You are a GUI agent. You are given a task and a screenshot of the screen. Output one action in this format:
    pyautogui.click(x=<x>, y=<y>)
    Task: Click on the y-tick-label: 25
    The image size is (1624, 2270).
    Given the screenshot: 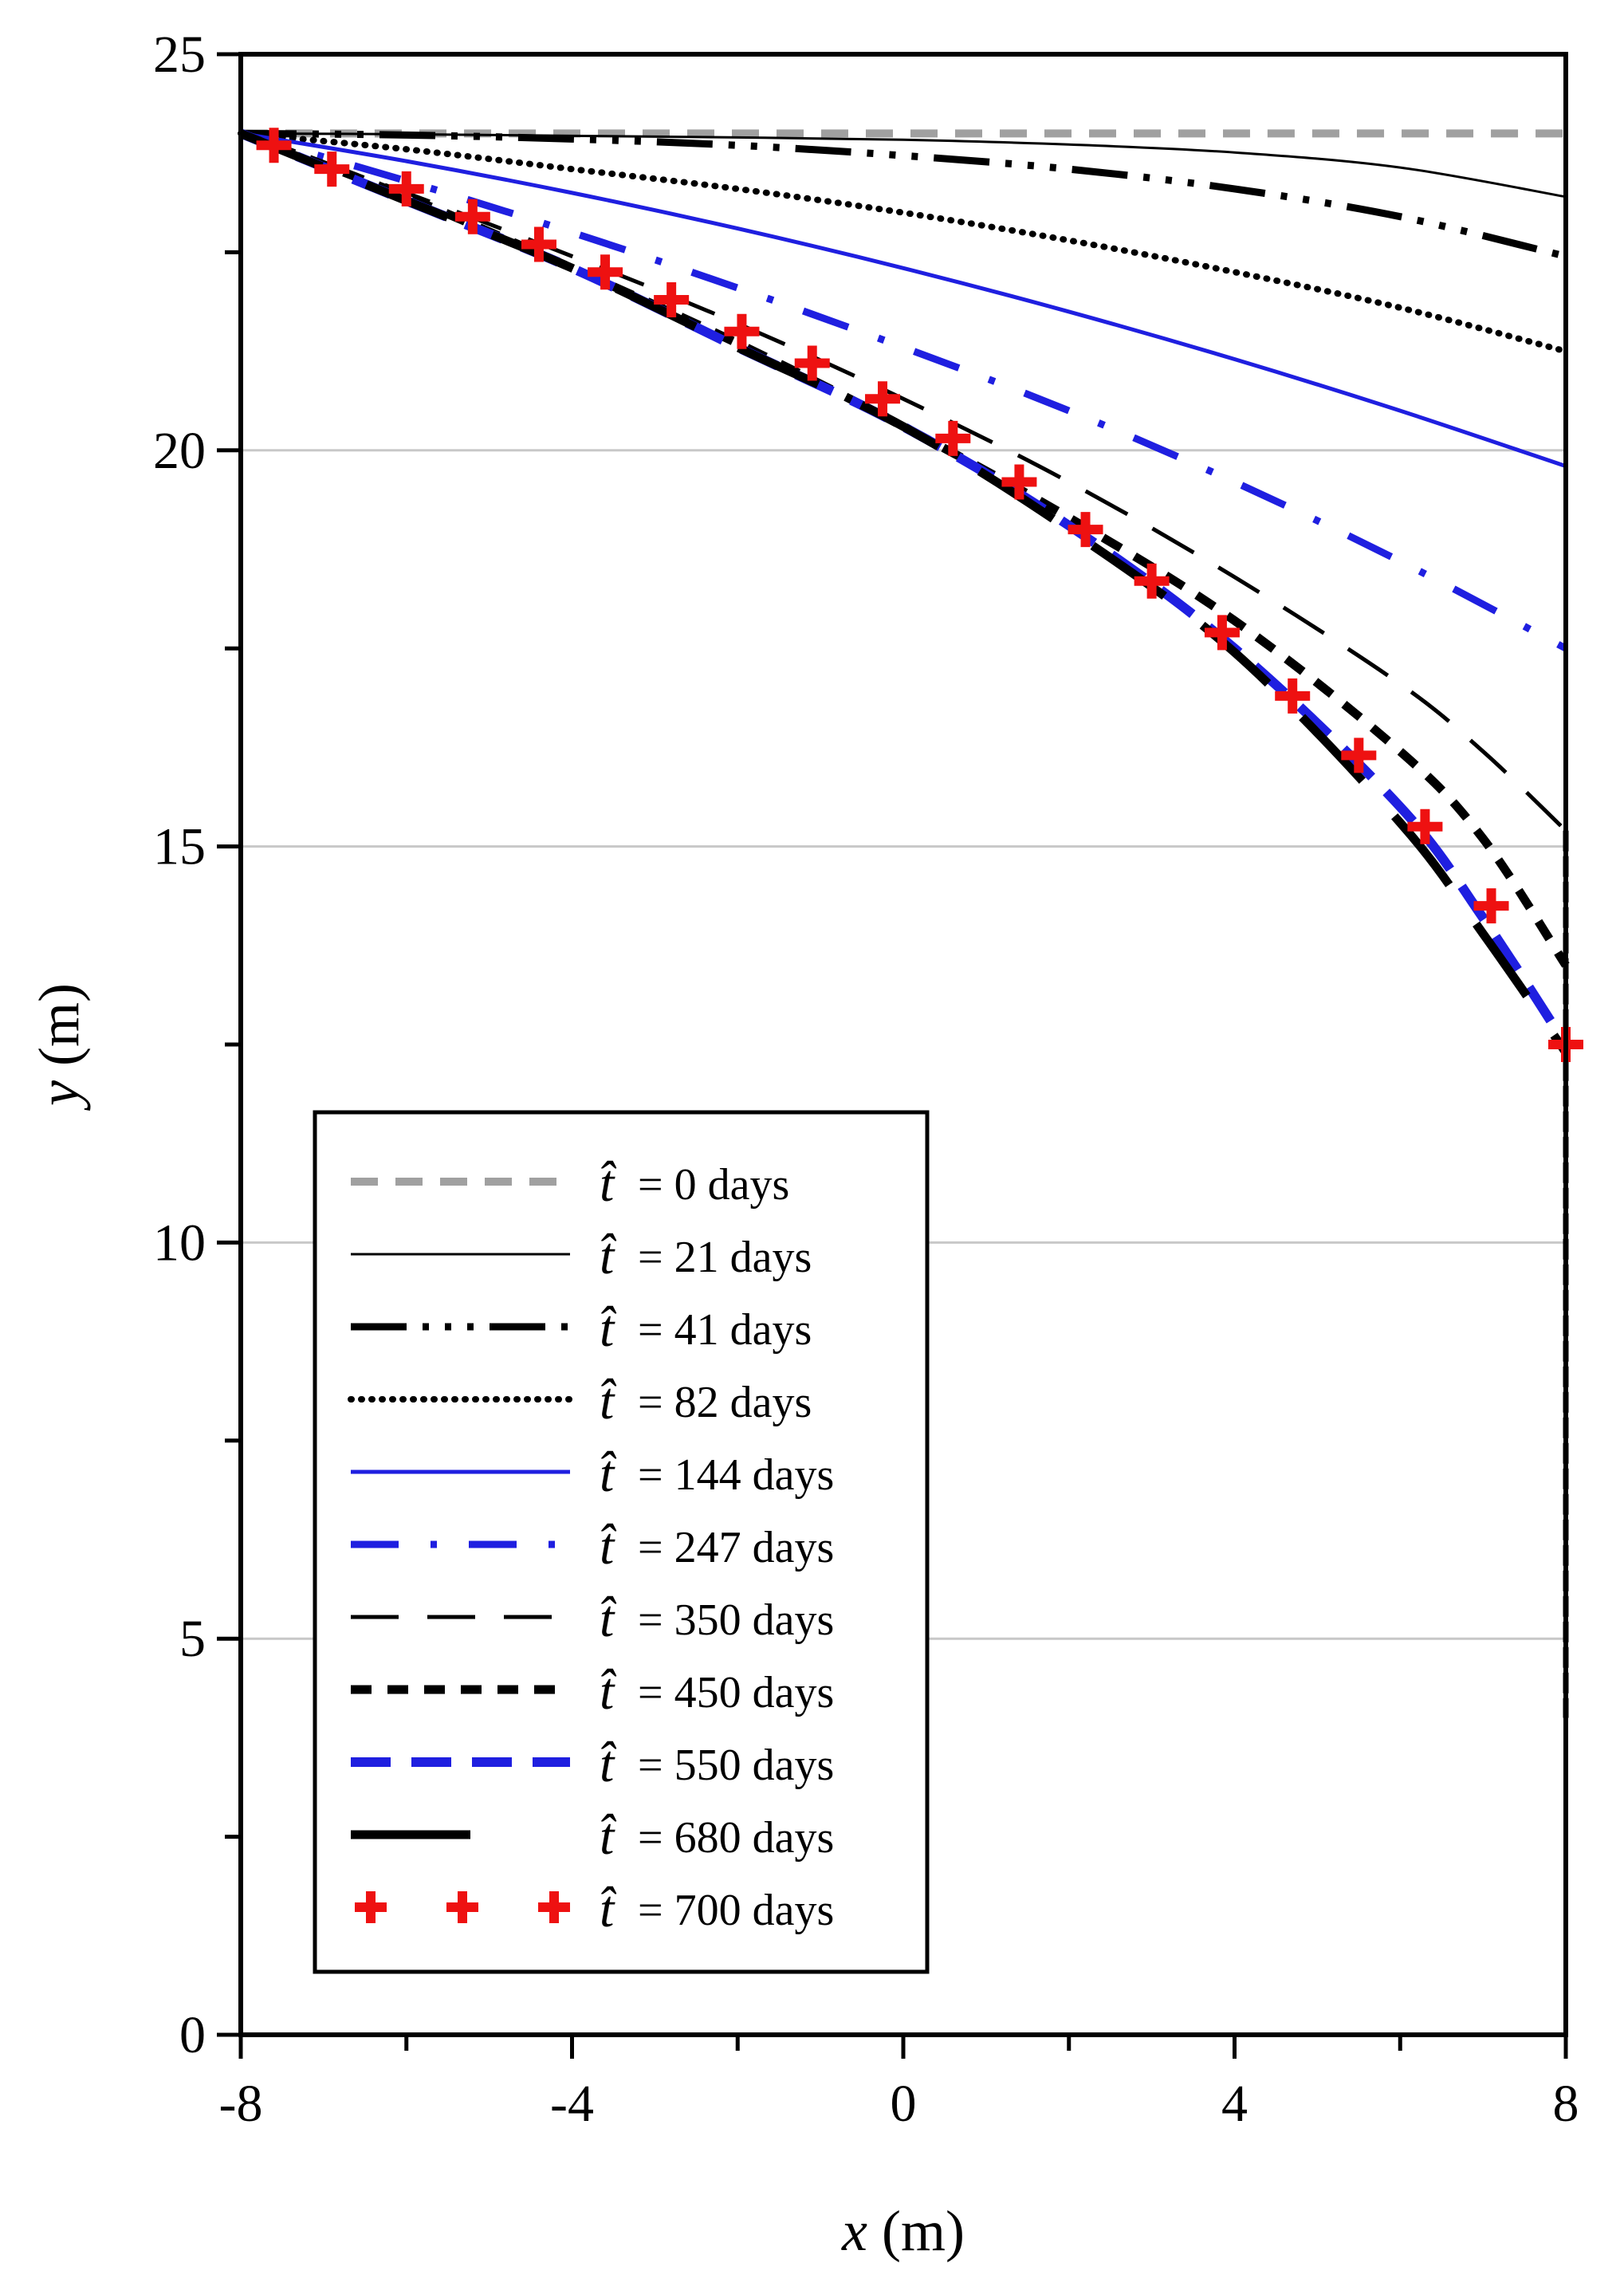 What is the action you would take?
    pyautogui.click(x=180, y=55)
    